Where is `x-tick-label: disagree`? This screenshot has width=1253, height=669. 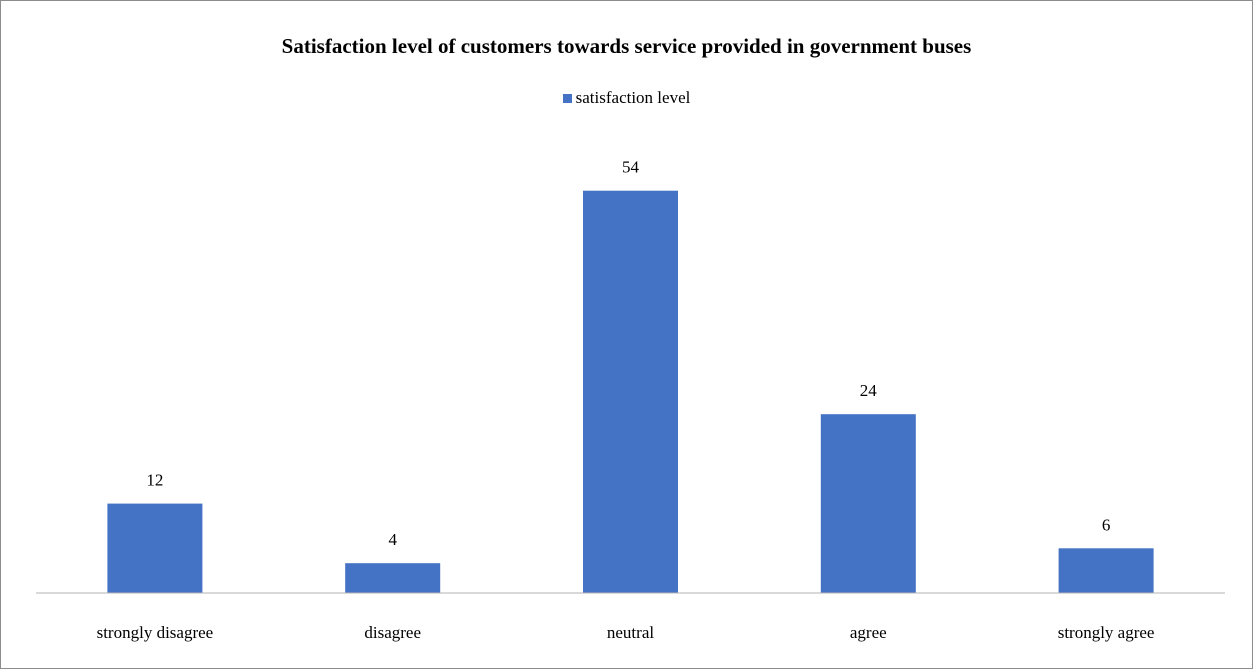
x-tick-label: disagree is located at coordinates (392, 632).